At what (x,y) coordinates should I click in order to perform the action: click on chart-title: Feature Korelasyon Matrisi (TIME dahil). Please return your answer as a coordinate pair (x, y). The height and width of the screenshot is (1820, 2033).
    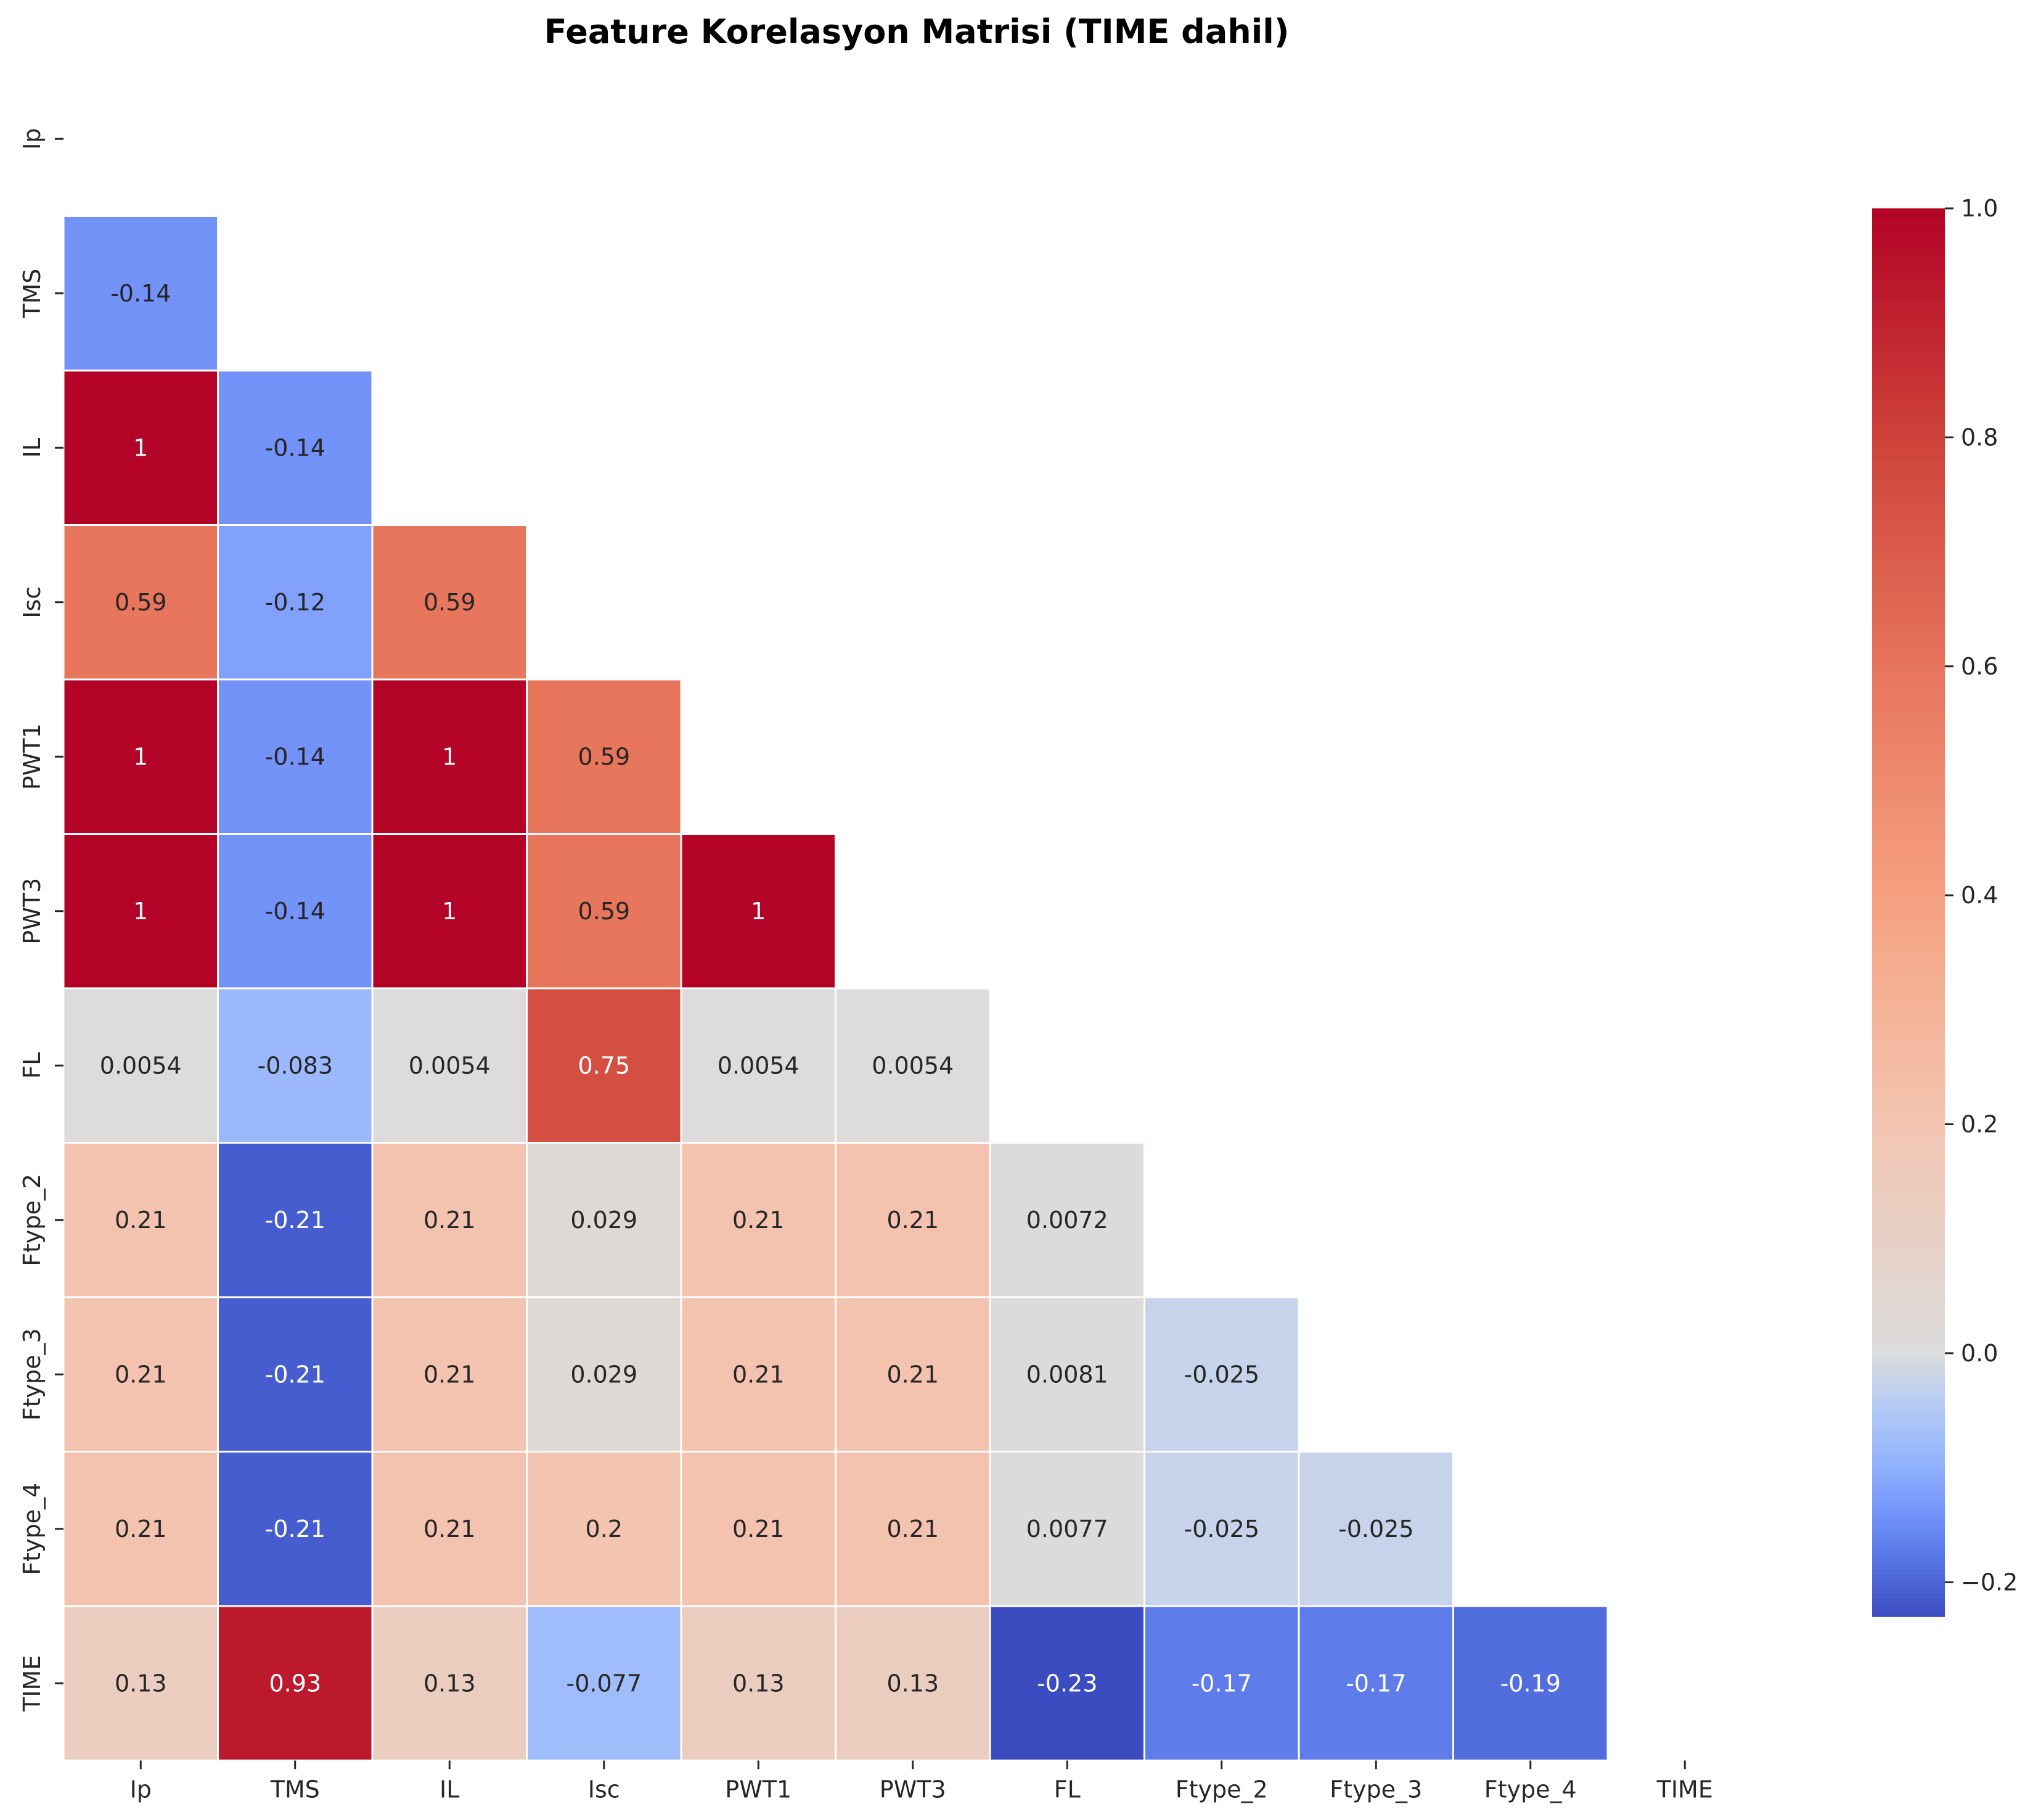
    Looking at the image, I should click on (917, 31).